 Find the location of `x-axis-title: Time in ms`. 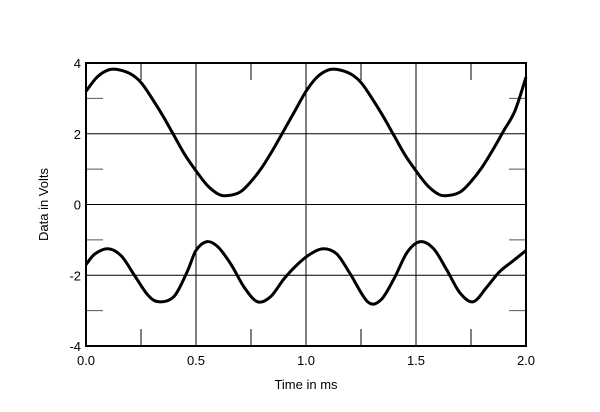

x-axis-title: Time in ms is located at coordinates (306, 384).